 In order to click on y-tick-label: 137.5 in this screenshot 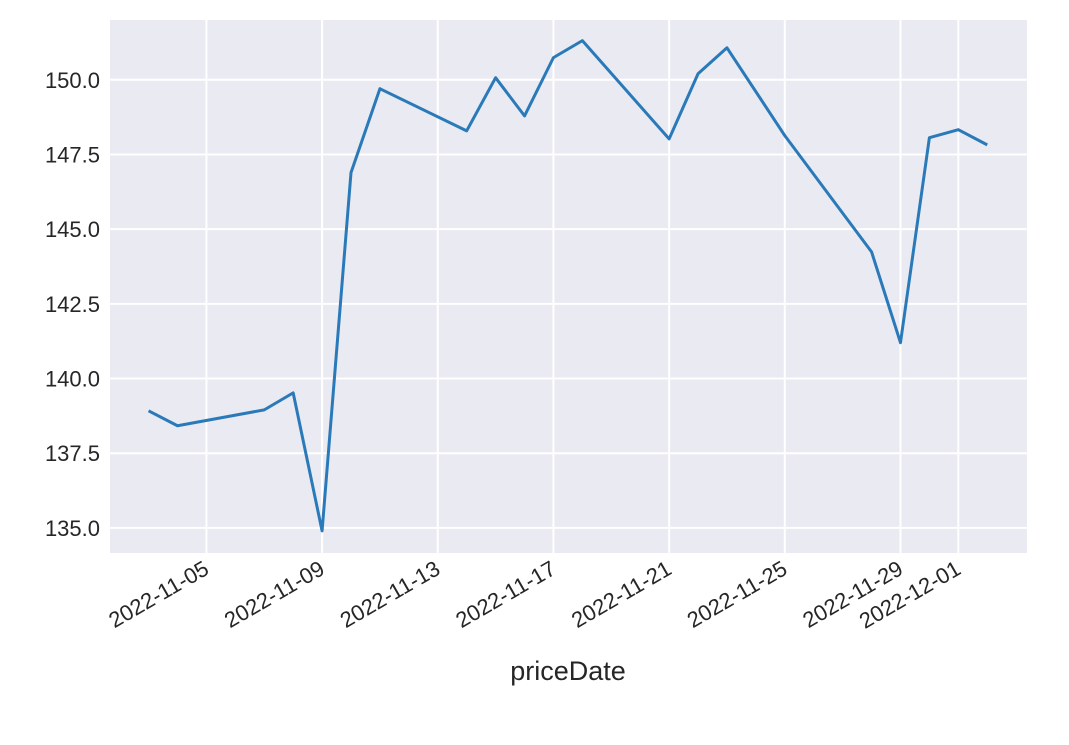, I will do `click(72, 453)`.